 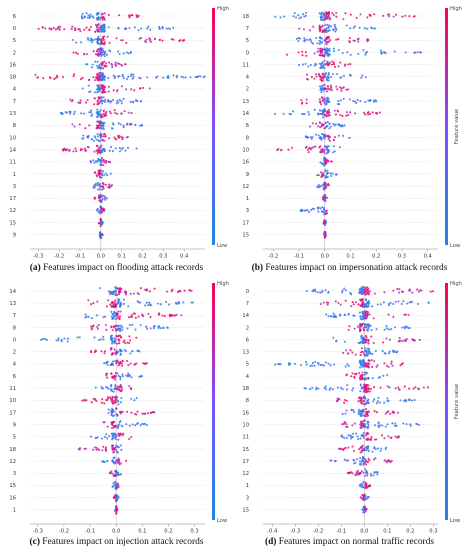 I want to click on feature-label: 3, so click(x=14, y=187).